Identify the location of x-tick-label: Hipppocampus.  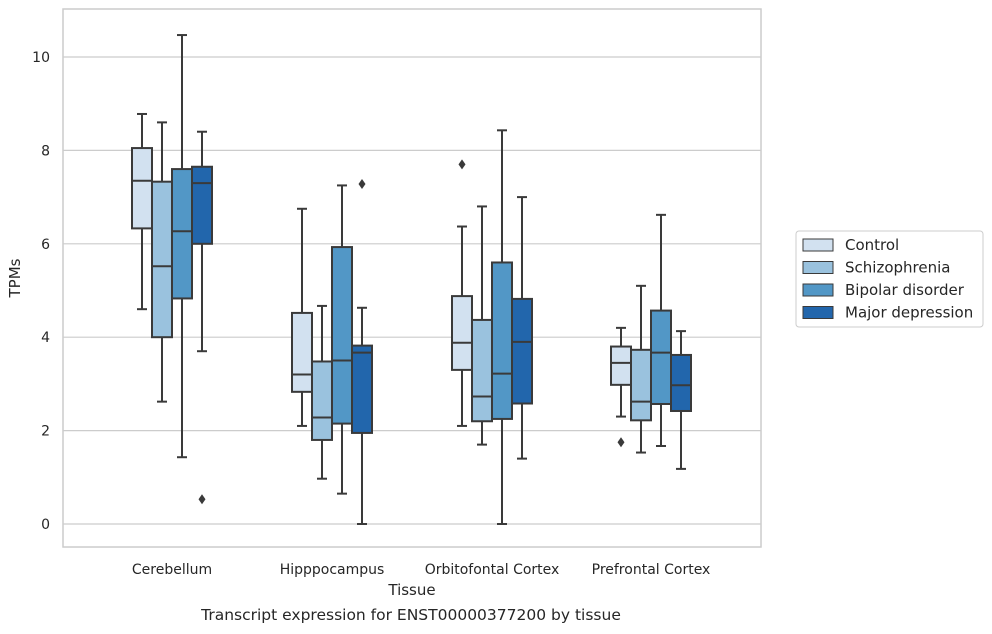
(332, 570).